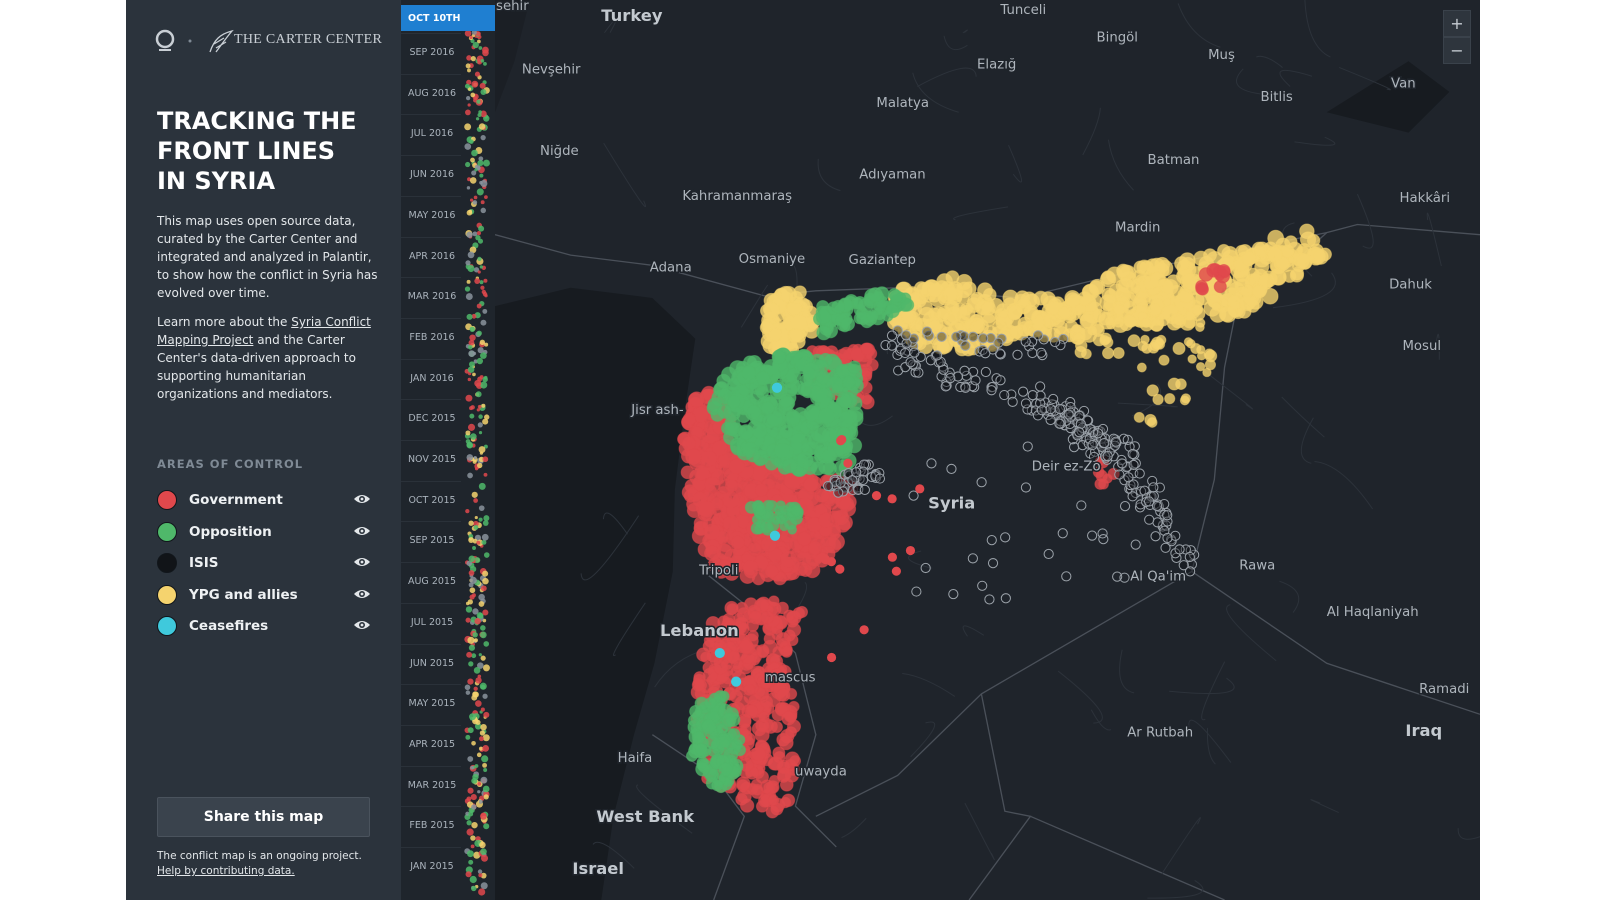 The image size is (1600, 900). What do you see at coordinates (432, 175) in the screenshot?
I see `month-label: JUN 2016` at bounding box center [432, 175].